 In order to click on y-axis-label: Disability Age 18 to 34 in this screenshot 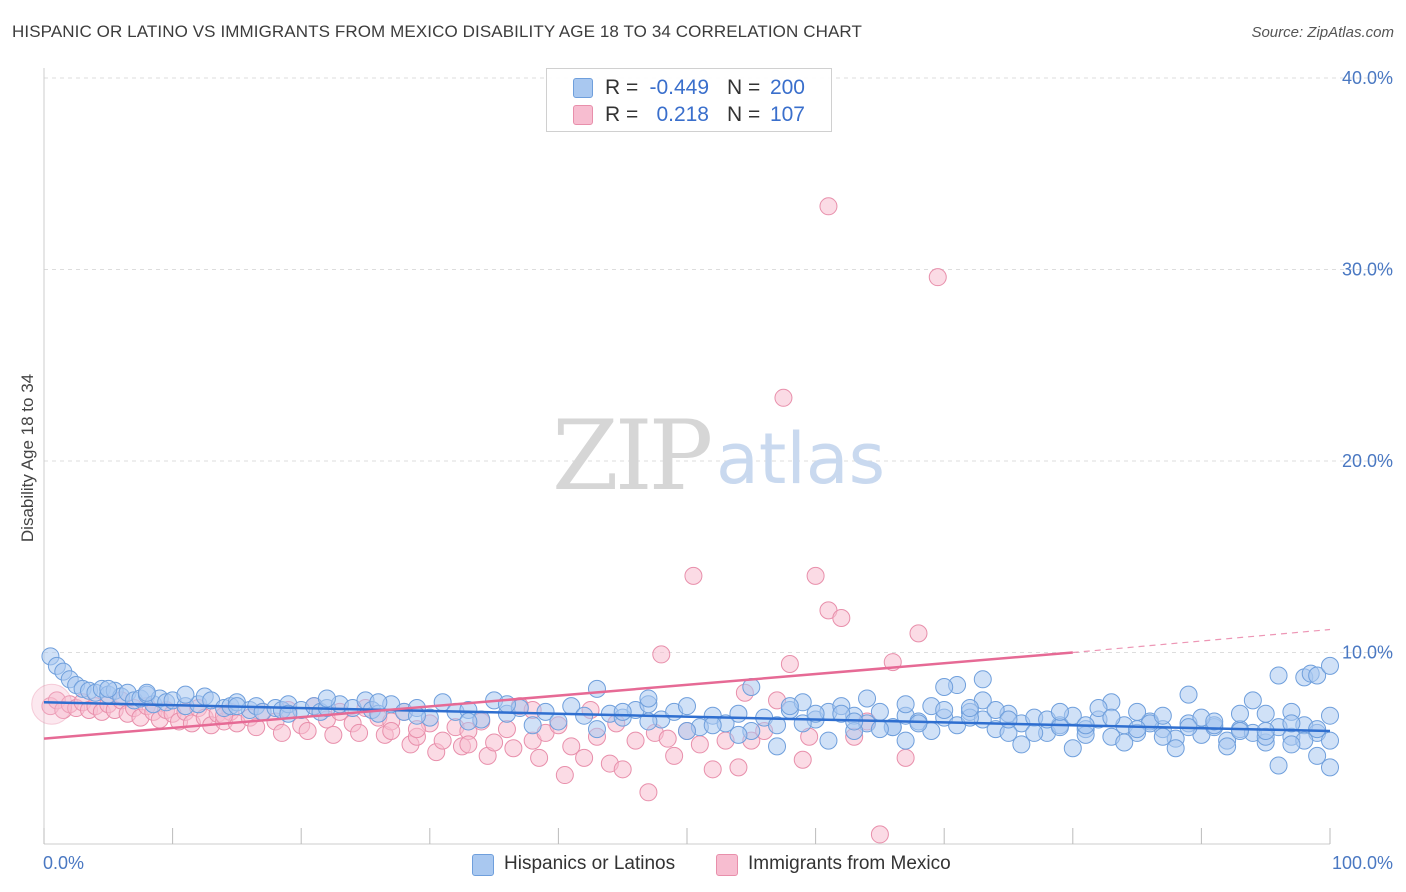, I will do `click(27, 458)`.